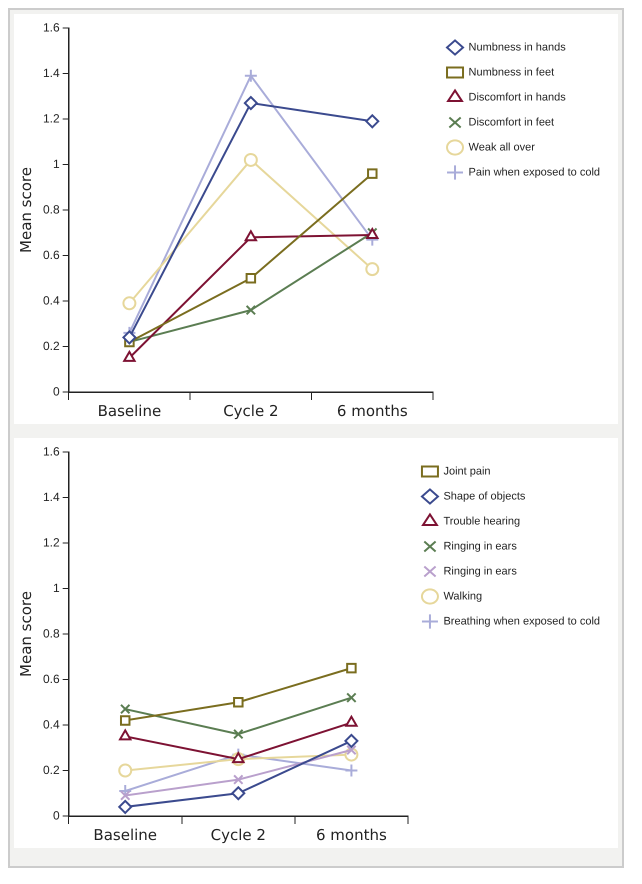 Image resolution: width=642 pixels, height=884 pixels. I want to click on legend-label: Shape of objects, so click(484, 496).